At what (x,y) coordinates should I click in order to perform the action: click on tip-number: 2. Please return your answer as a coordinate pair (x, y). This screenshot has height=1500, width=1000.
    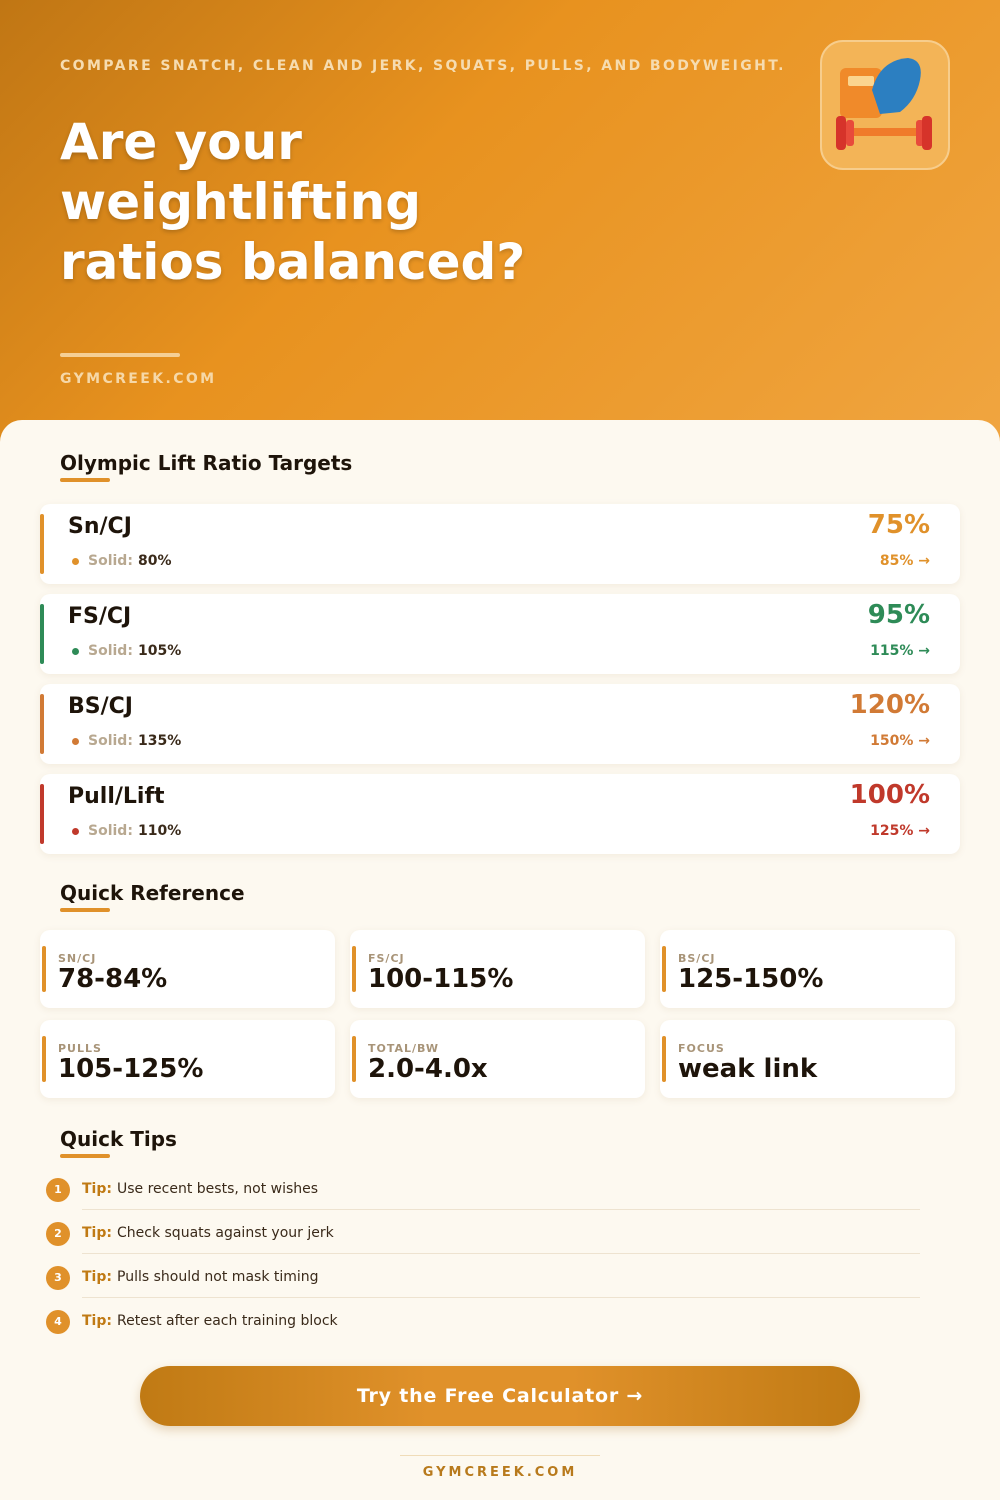
    Looking at the image, I should click on (58, 1234).